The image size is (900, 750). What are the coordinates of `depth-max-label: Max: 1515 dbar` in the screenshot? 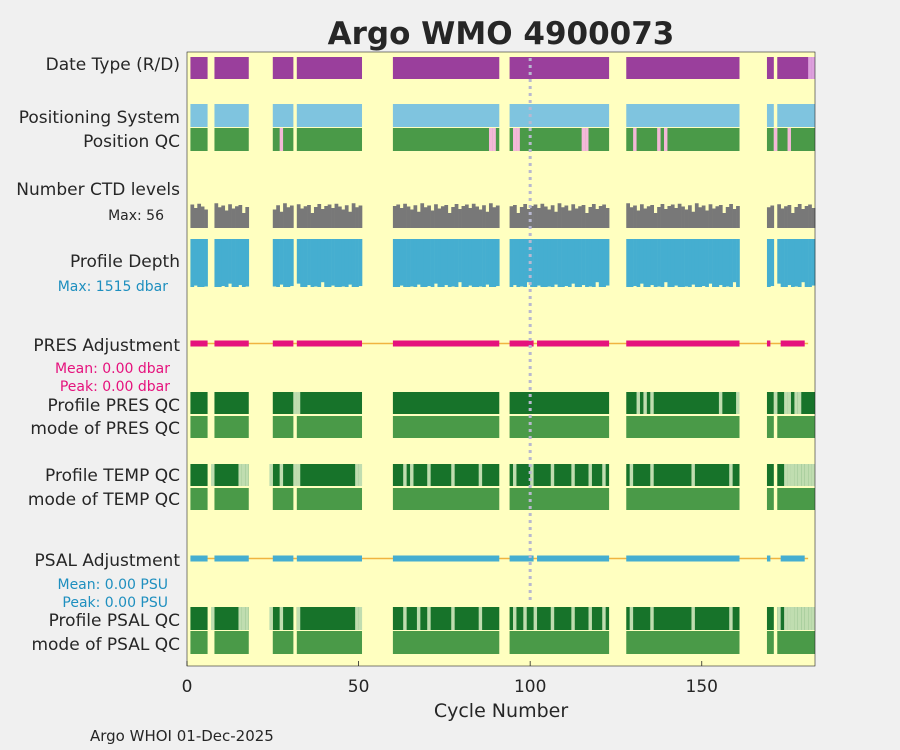 It's located at (113, 287).